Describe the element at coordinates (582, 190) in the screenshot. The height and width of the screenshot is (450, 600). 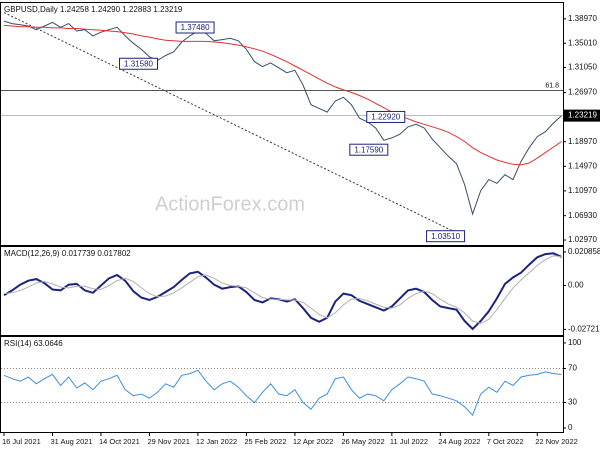
I see `y-tick-label: 1.10970` at that location.